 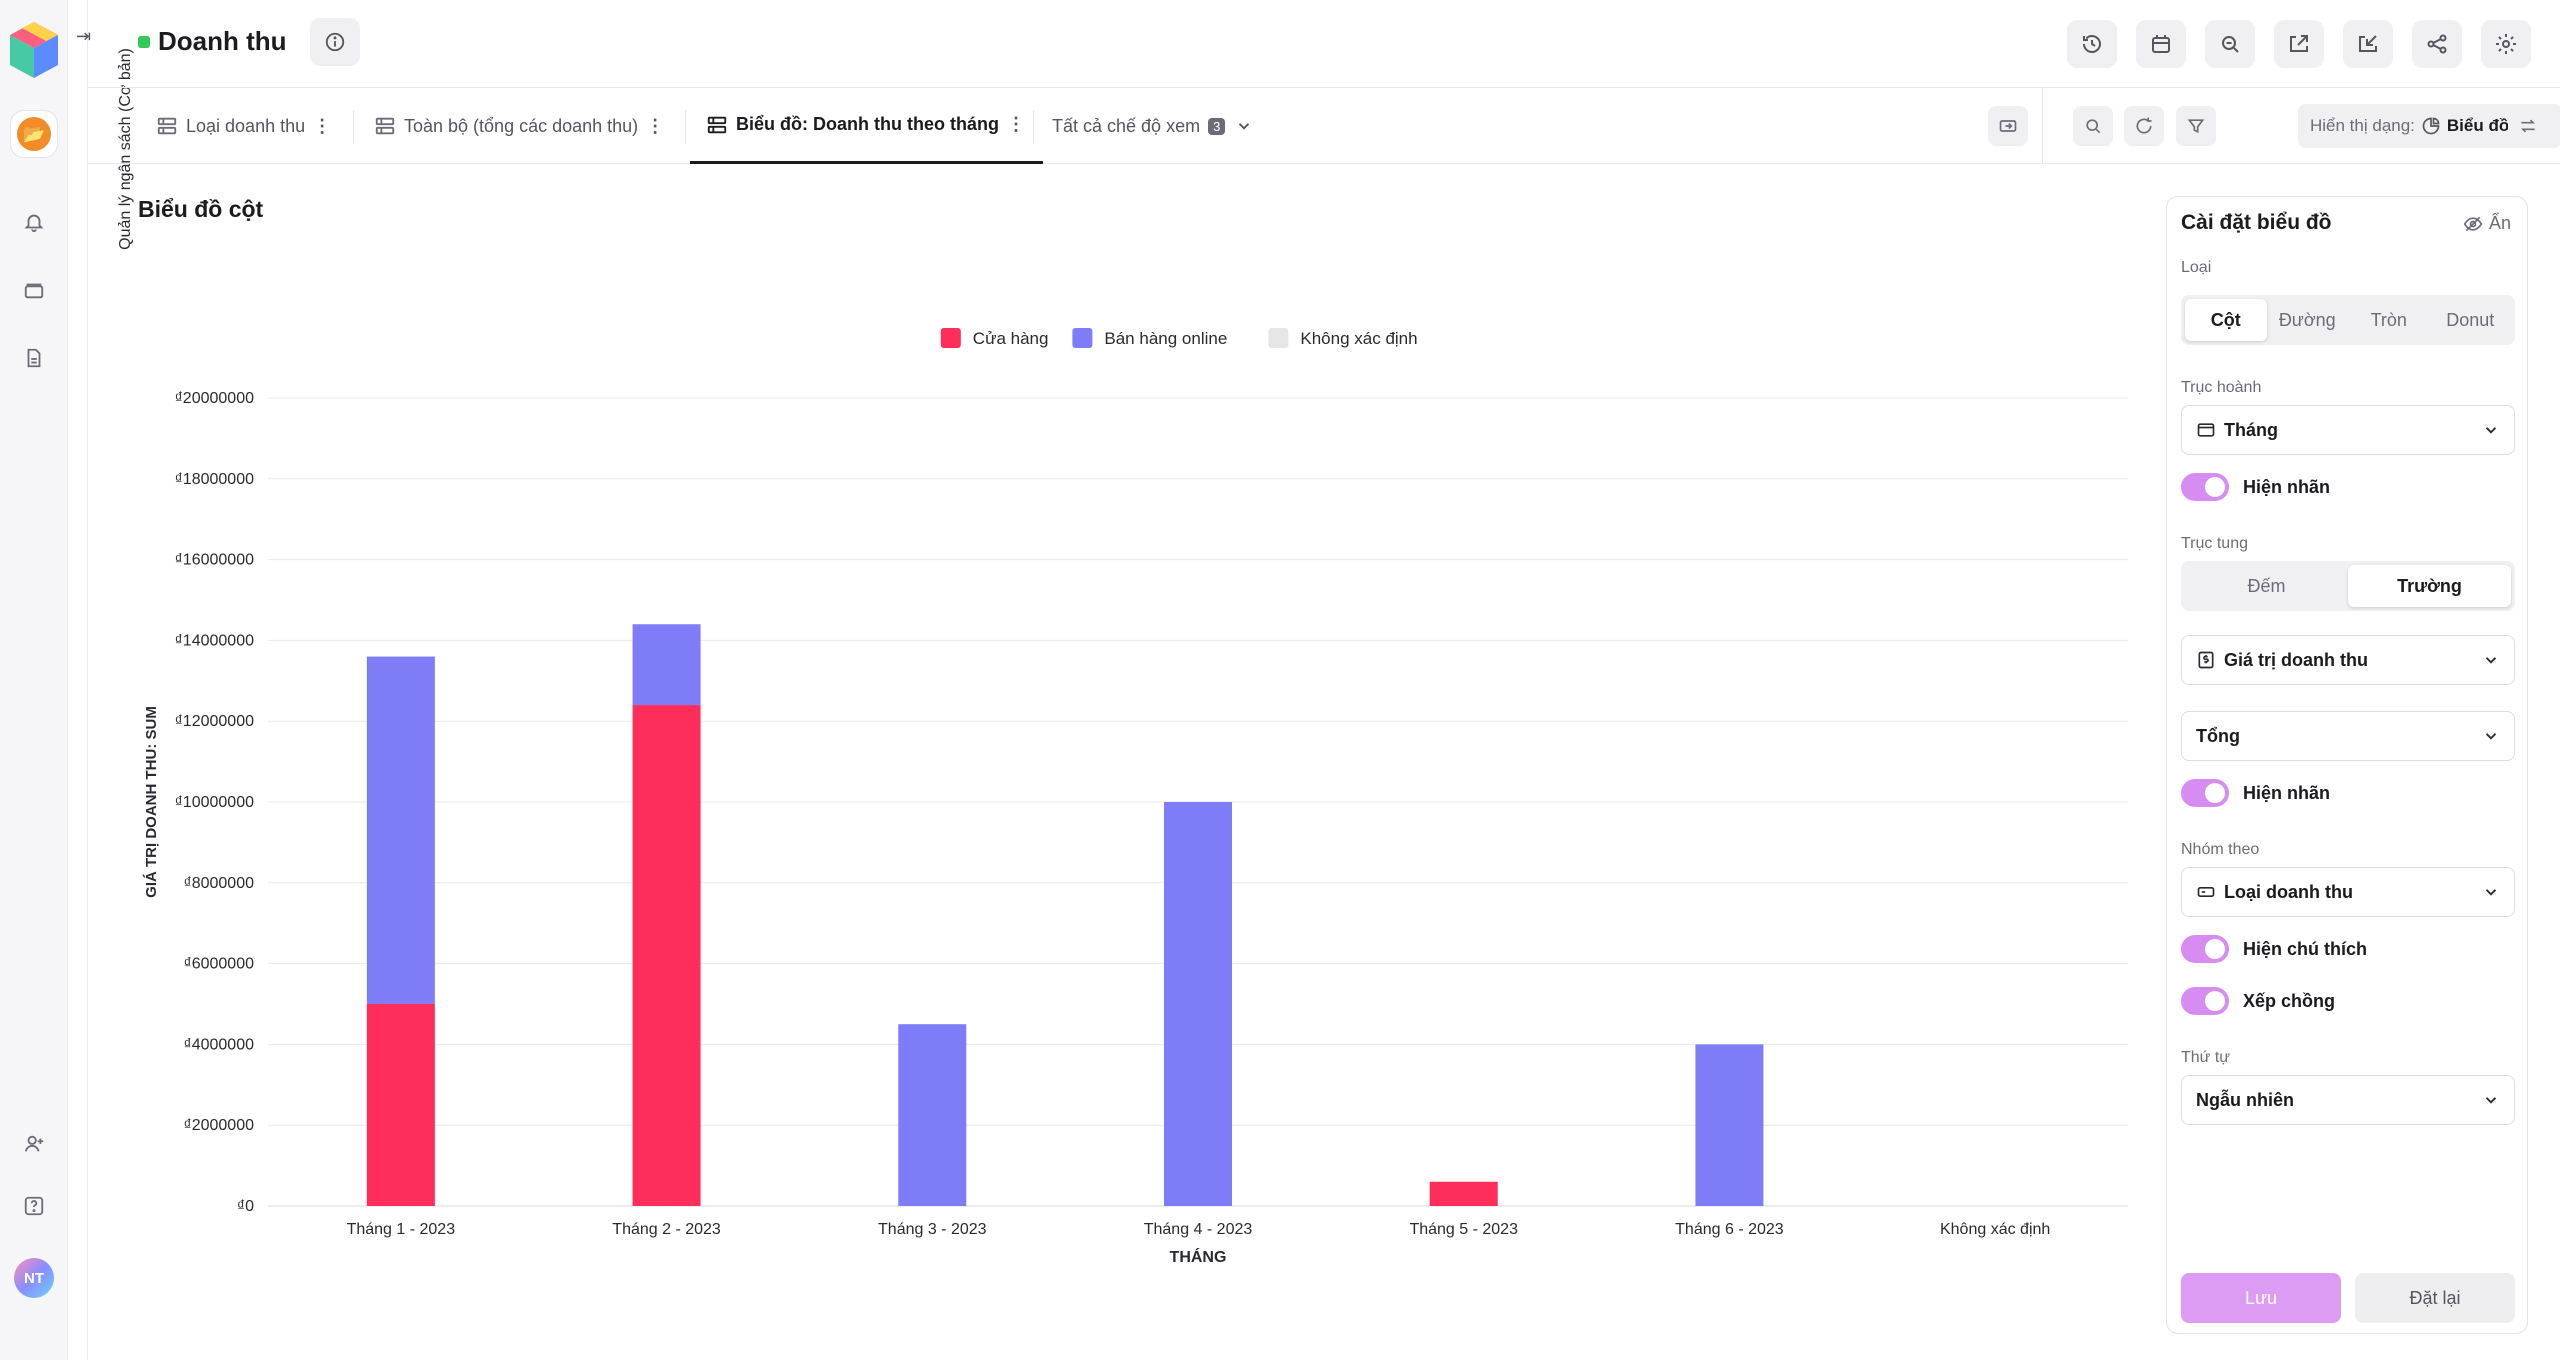 What do you see at coordinates (866, 126) in the screenshot?
I see `tab-monthly-revenue-chart: Biểu đồ: Doanh thu theo tháng ⋮` at bounding box center [866, 126].